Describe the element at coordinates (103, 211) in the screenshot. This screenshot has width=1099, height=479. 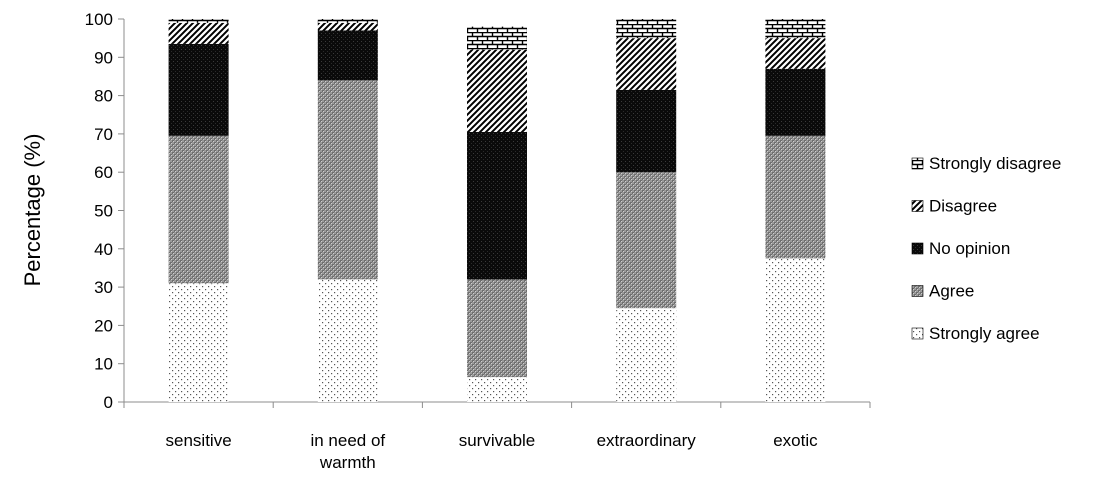
I see `y-tick-label: 50` at that location.